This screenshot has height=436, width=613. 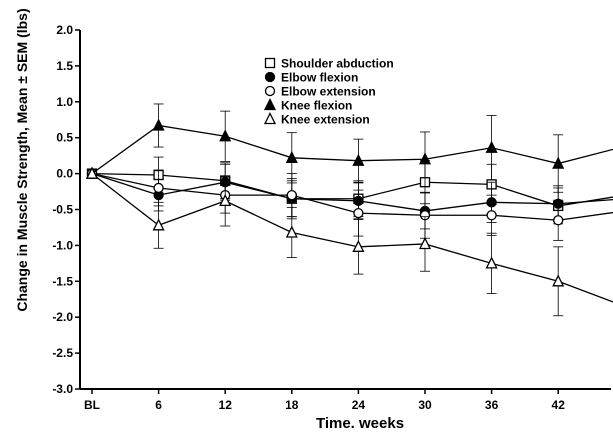 I want to click on legend-label: Knee flexion, so click(x=316, y=106).